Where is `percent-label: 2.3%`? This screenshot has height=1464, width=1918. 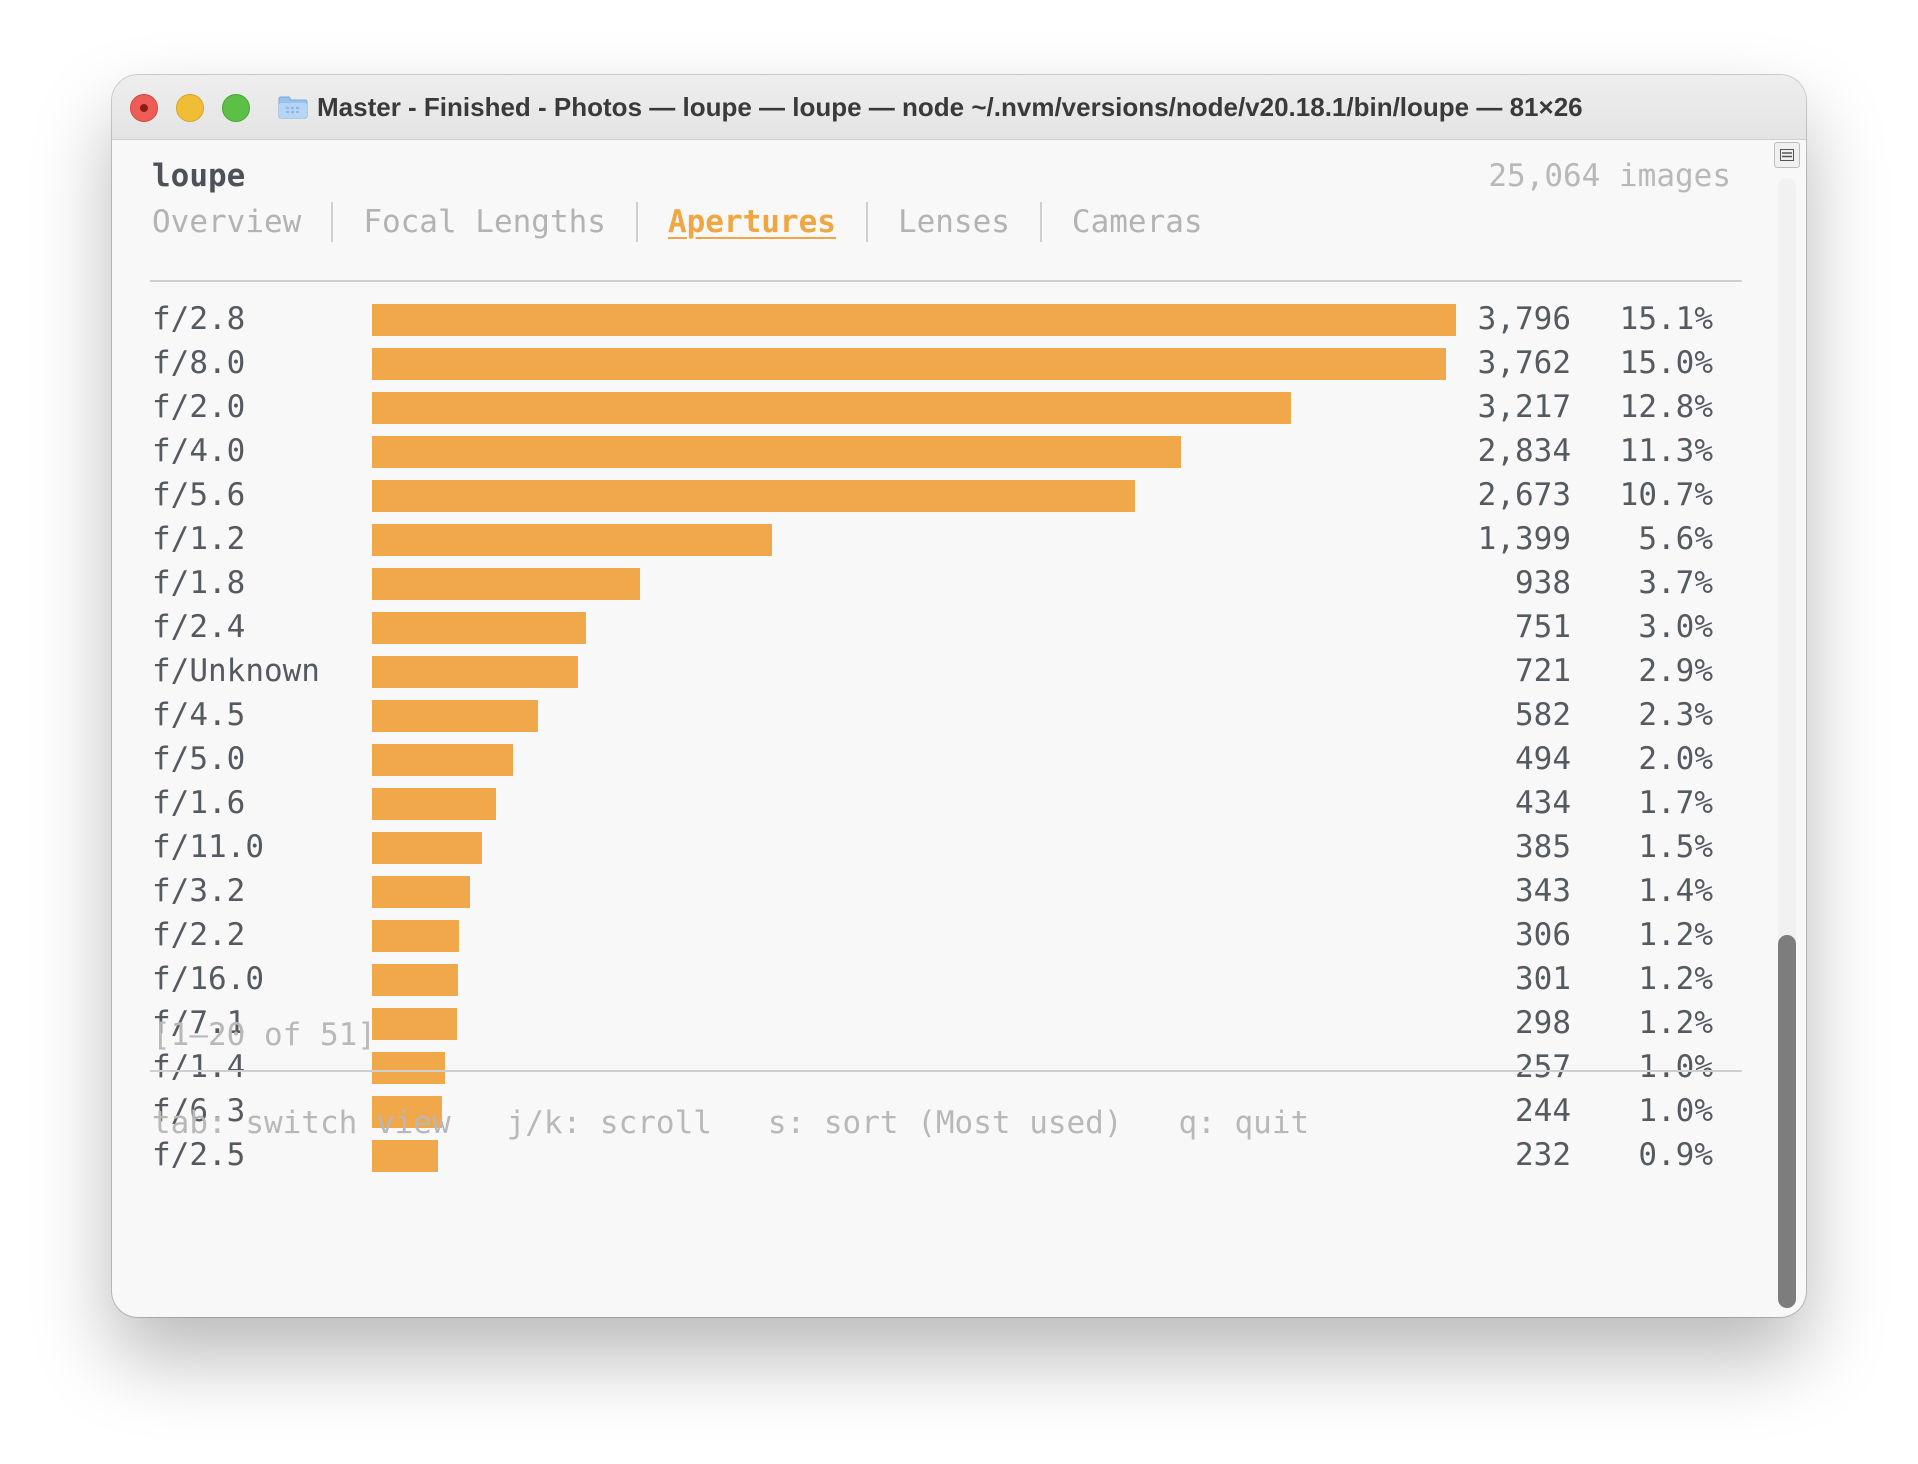 percent-label: 2.3% is located at coordinates (1675, 715).